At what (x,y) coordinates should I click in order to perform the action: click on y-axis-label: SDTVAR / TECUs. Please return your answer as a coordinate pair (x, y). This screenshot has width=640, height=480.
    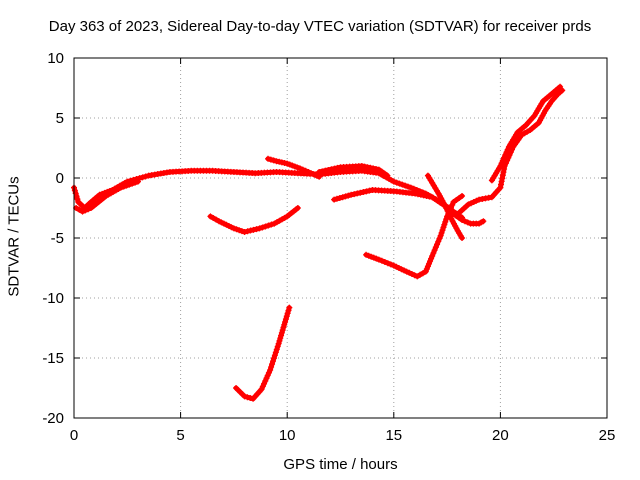
    Looking at the image, I should click on (14, 236).